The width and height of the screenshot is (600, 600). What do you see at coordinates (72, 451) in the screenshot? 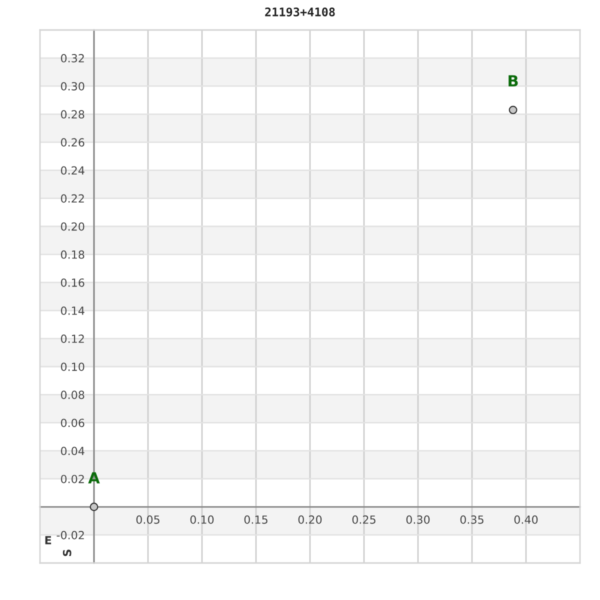
I see `y-tick-label: 0.04` at bounding box center [72, 451].